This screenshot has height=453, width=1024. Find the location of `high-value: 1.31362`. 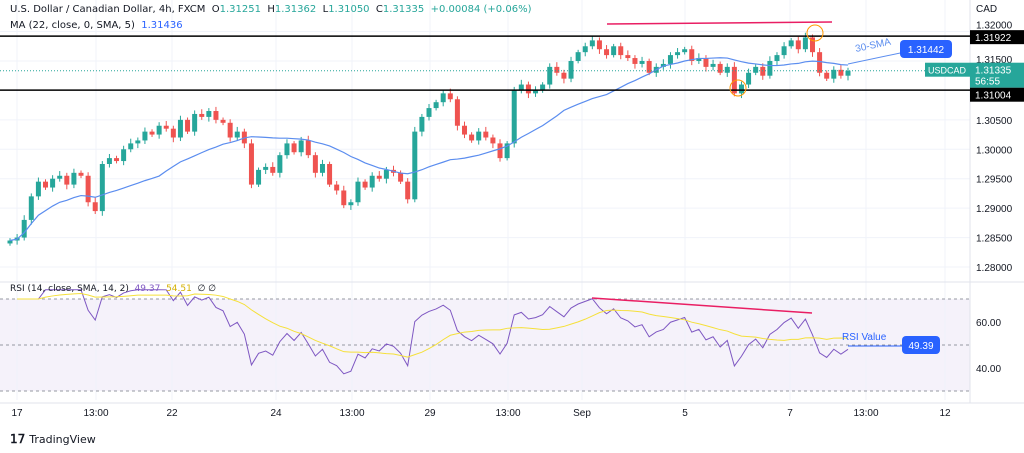

high-value: 1.31362 is located at coordinates (295, 9).